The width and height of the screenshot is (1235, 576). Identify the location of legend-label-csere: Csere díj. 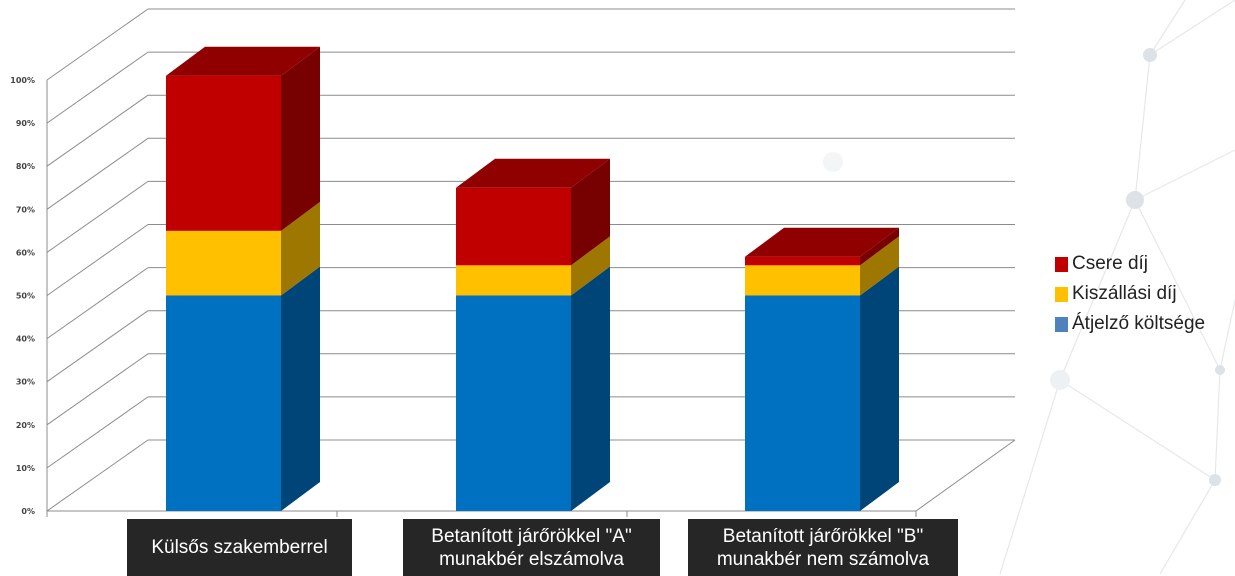
(1110, 263).